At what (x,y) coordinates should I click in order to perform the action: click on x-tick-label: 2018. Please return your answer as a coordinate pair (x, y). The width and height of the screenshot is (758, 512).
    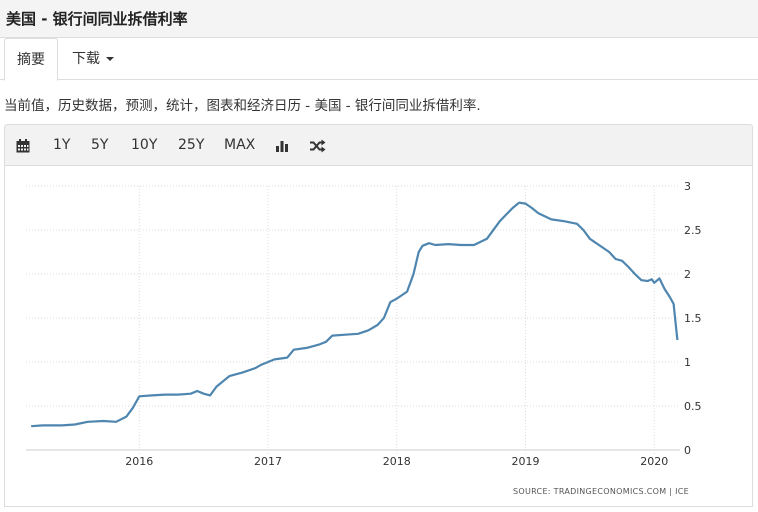
    Looking at the image, I should click on (397, 461).